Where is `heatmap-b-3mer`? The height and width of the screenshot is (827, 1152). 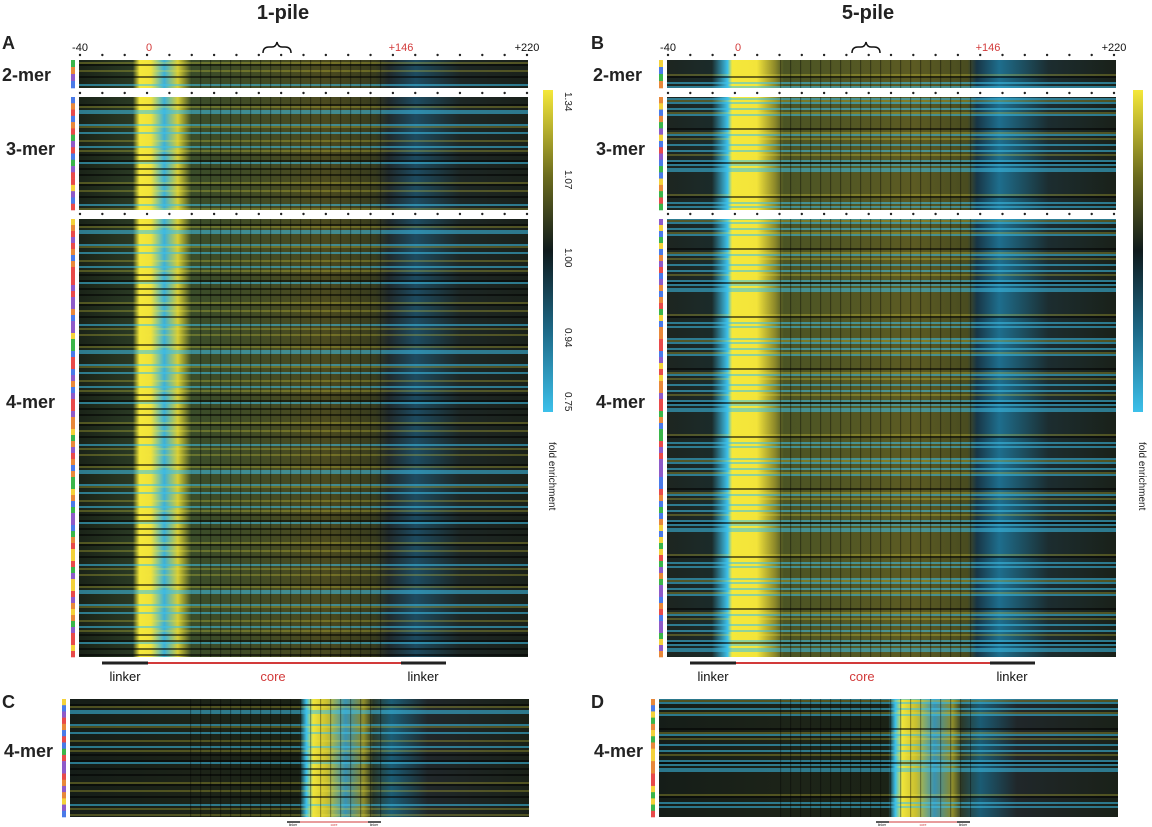 heatmap-b-3mer is located at coordinates (887, 154).